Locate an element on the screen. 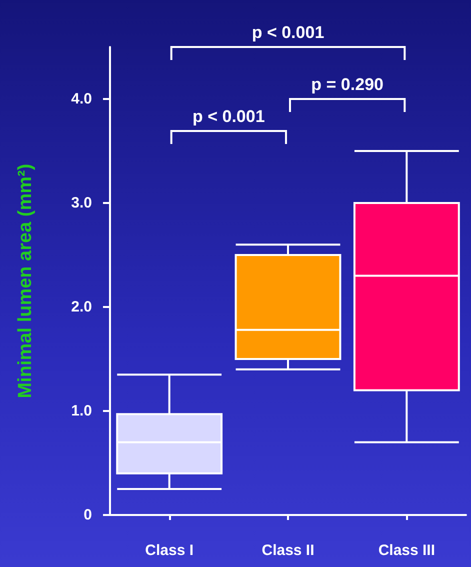 Image resolution: width=471 pixels, height=567 pixels. x-tick-label: Class I is located at coordinates (169, 550).